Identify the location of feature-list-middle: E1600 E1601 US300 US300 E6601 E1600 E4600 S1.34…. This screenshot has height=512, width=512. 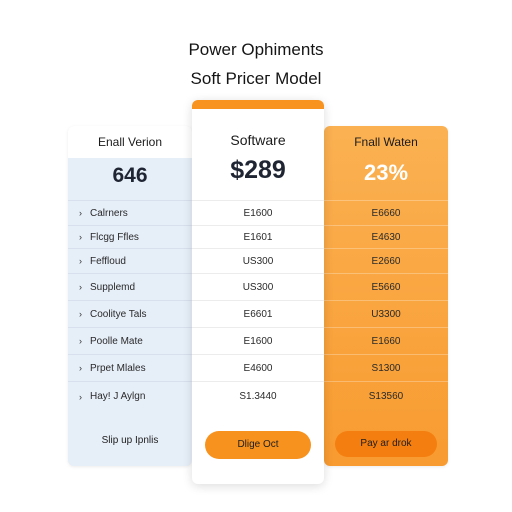
(258, 305).